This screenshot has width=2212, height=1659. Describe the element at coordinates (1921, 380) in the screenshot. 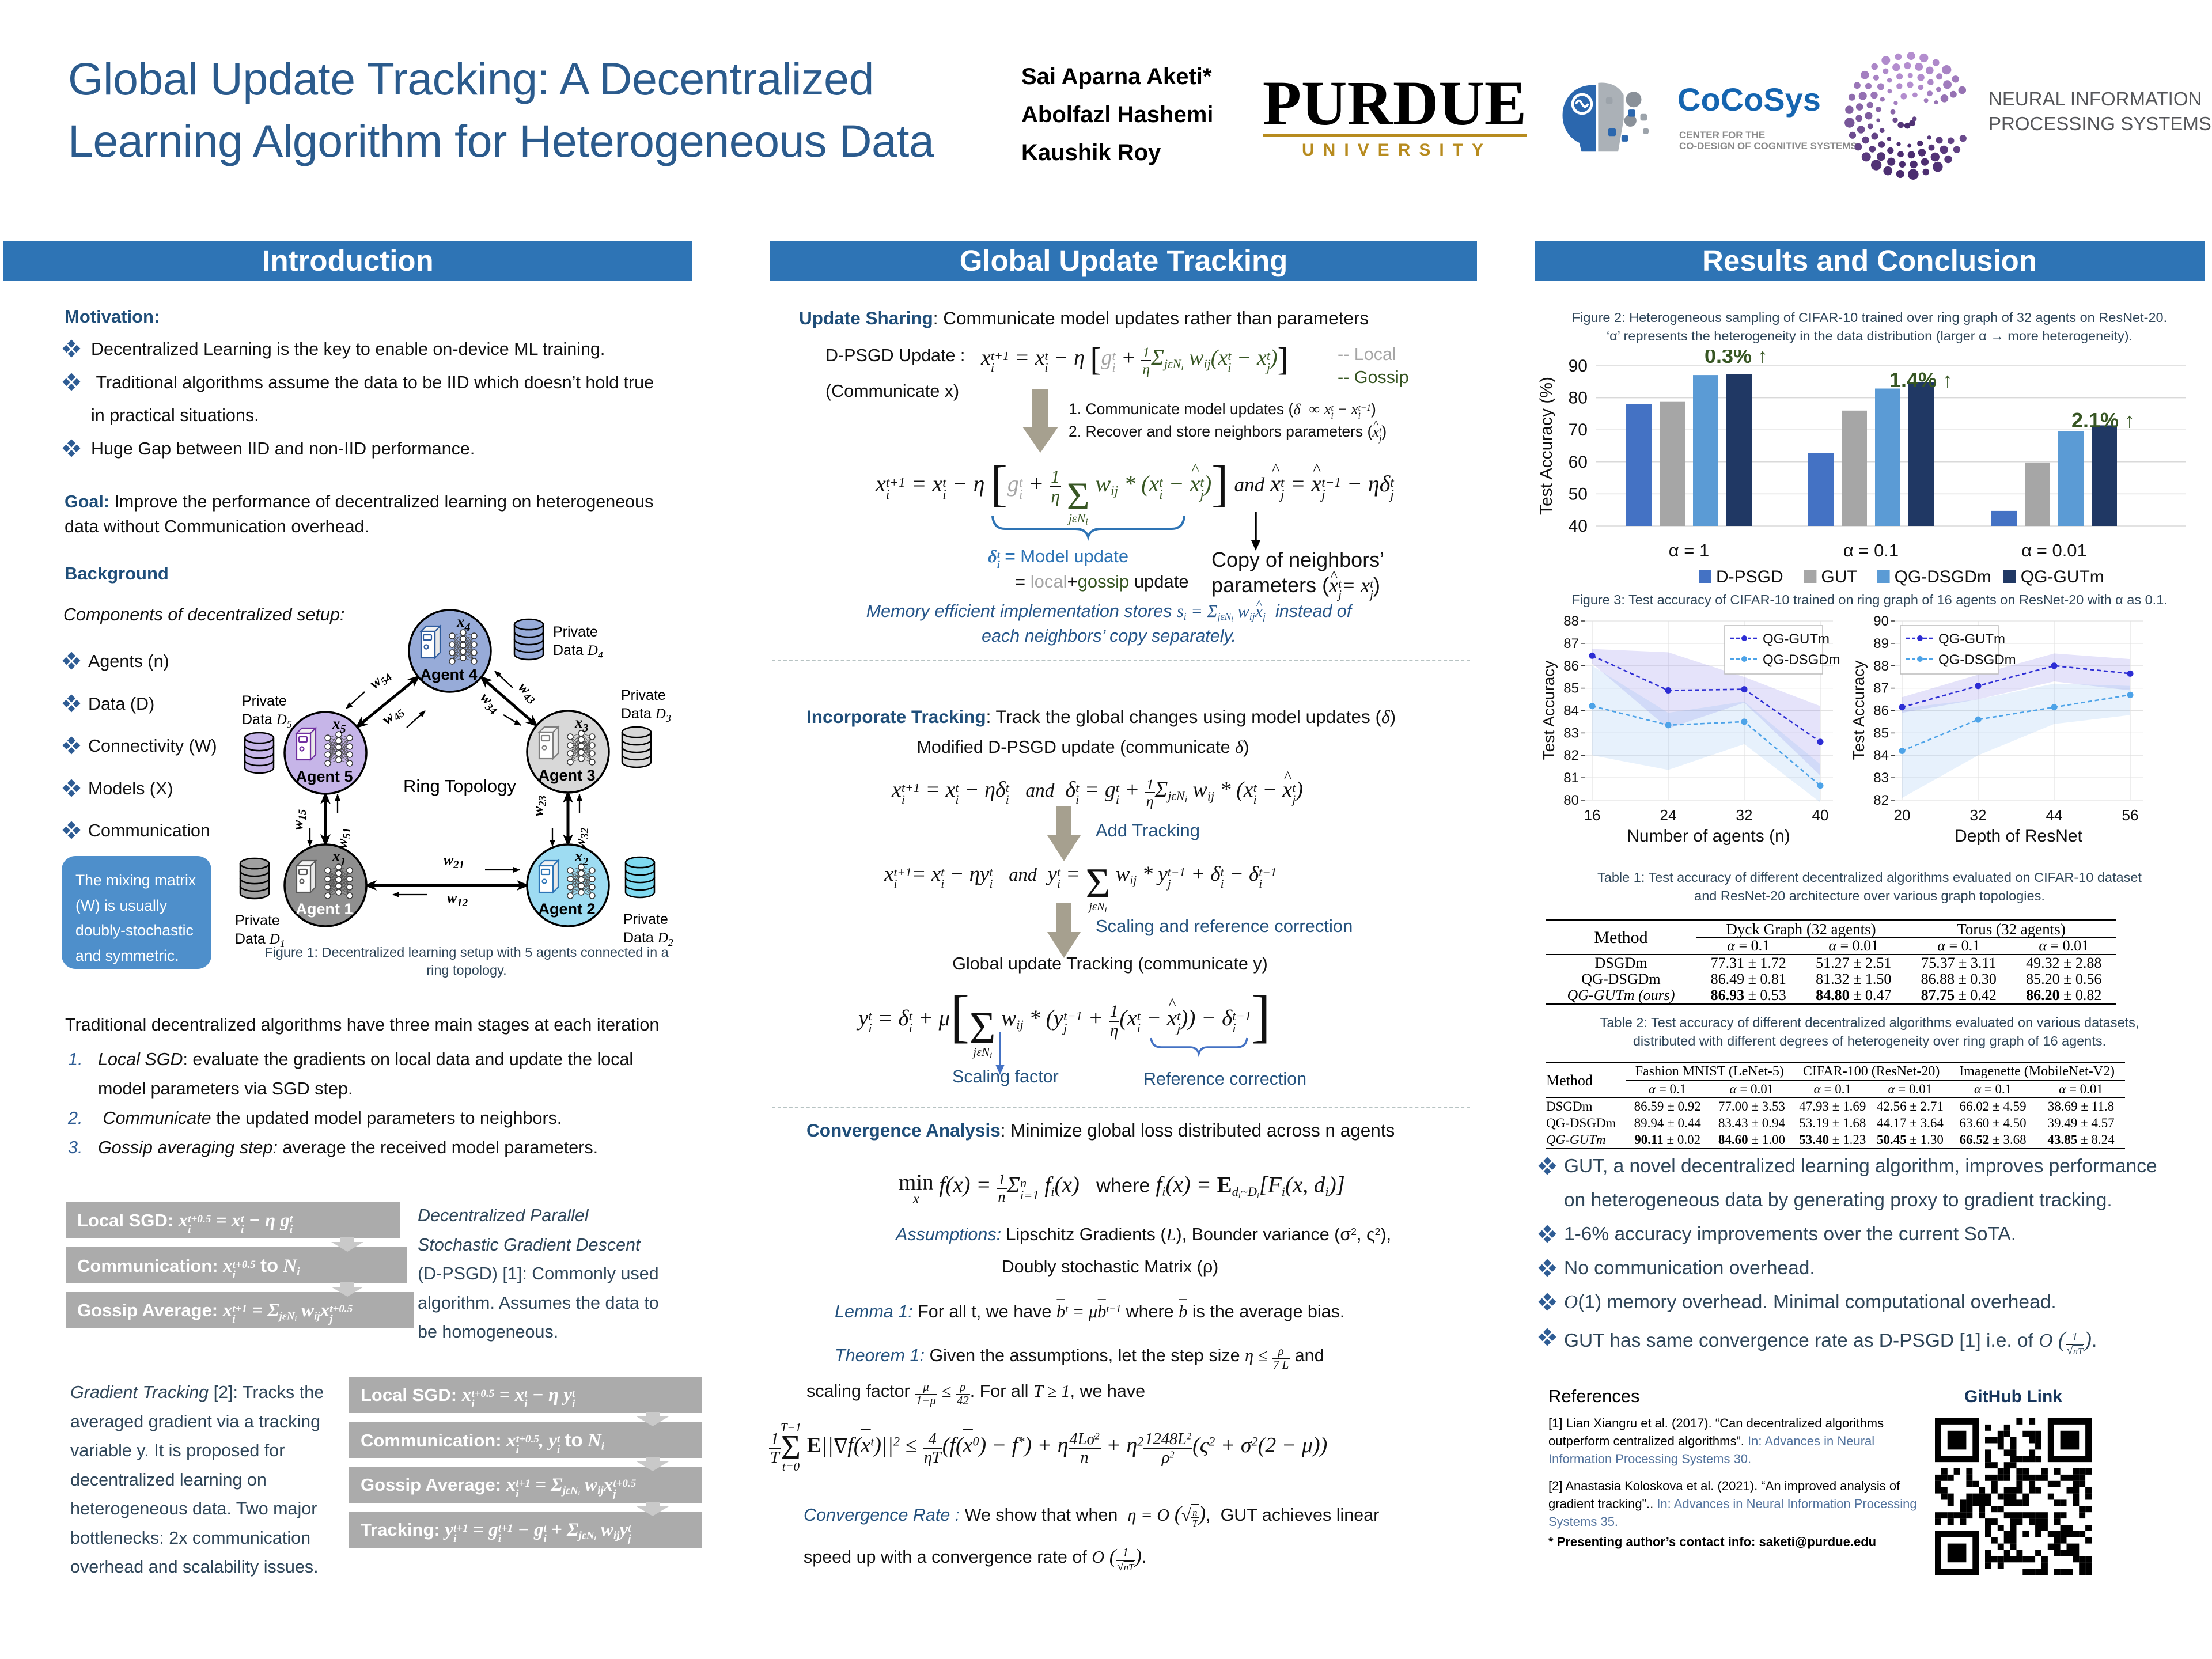

I see `svg-text: 1.4% ↑` at that location.